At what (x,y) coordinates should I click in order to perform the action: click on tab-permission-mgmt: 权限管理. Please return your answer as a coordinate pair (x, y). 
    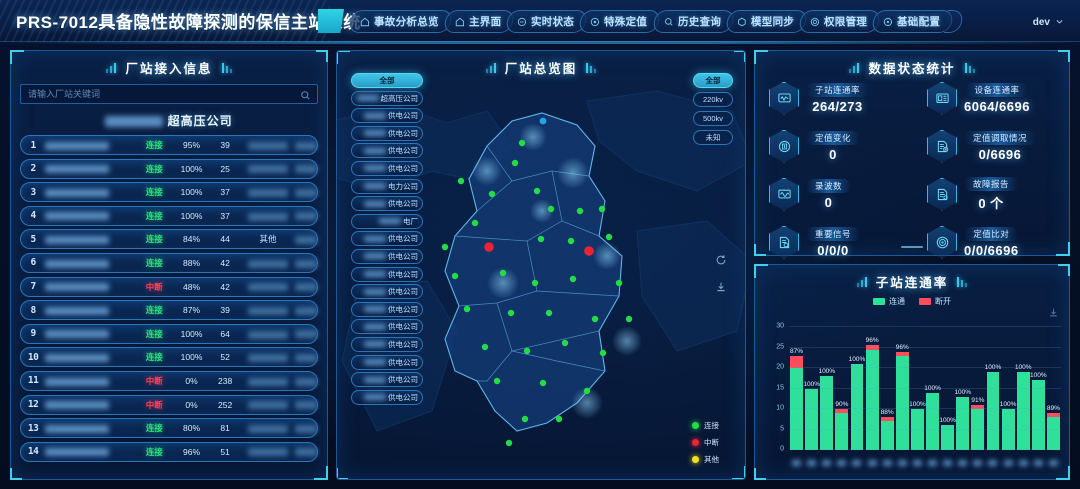
    Looking at the image, I should click on (840, 21).